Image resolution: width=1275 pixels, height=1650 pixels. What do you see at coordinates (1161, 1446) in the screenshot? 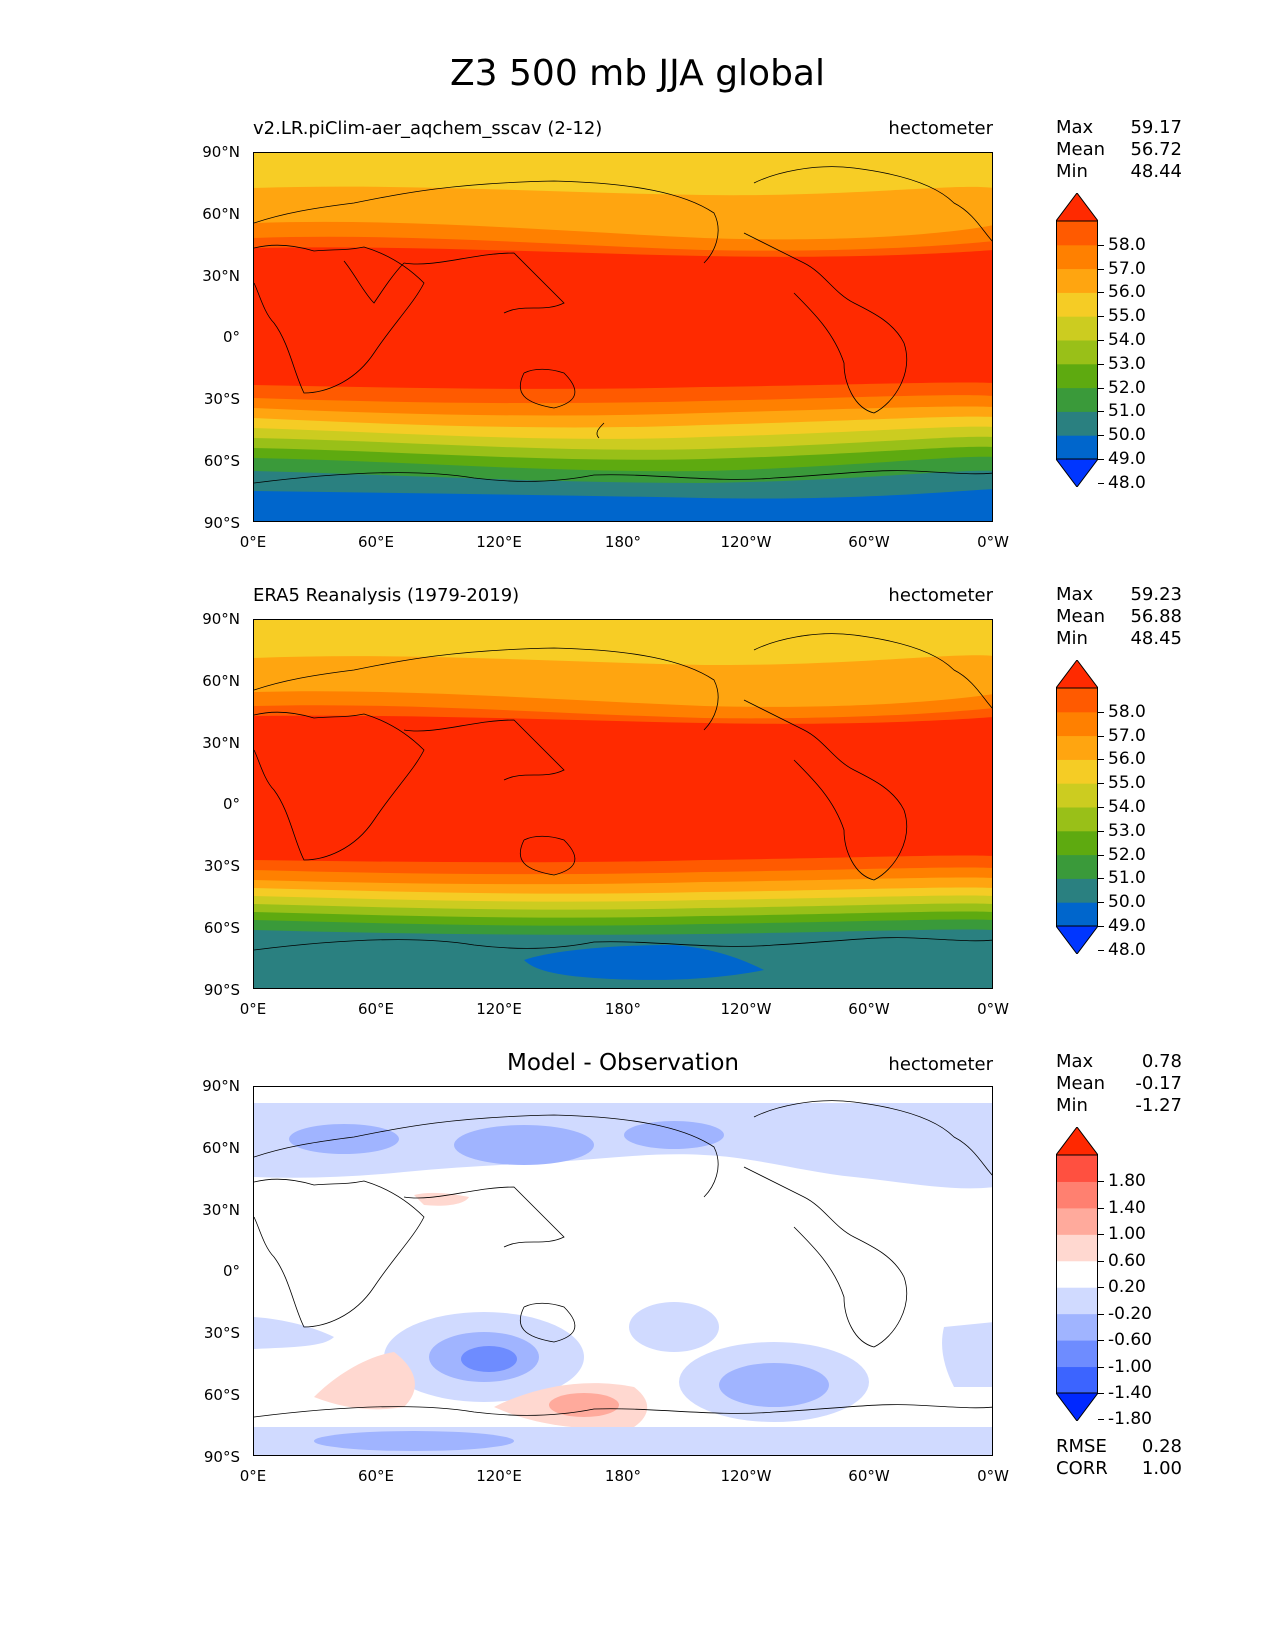
I see `stat-value: 0.28` at bounding box center [1161, 1446].